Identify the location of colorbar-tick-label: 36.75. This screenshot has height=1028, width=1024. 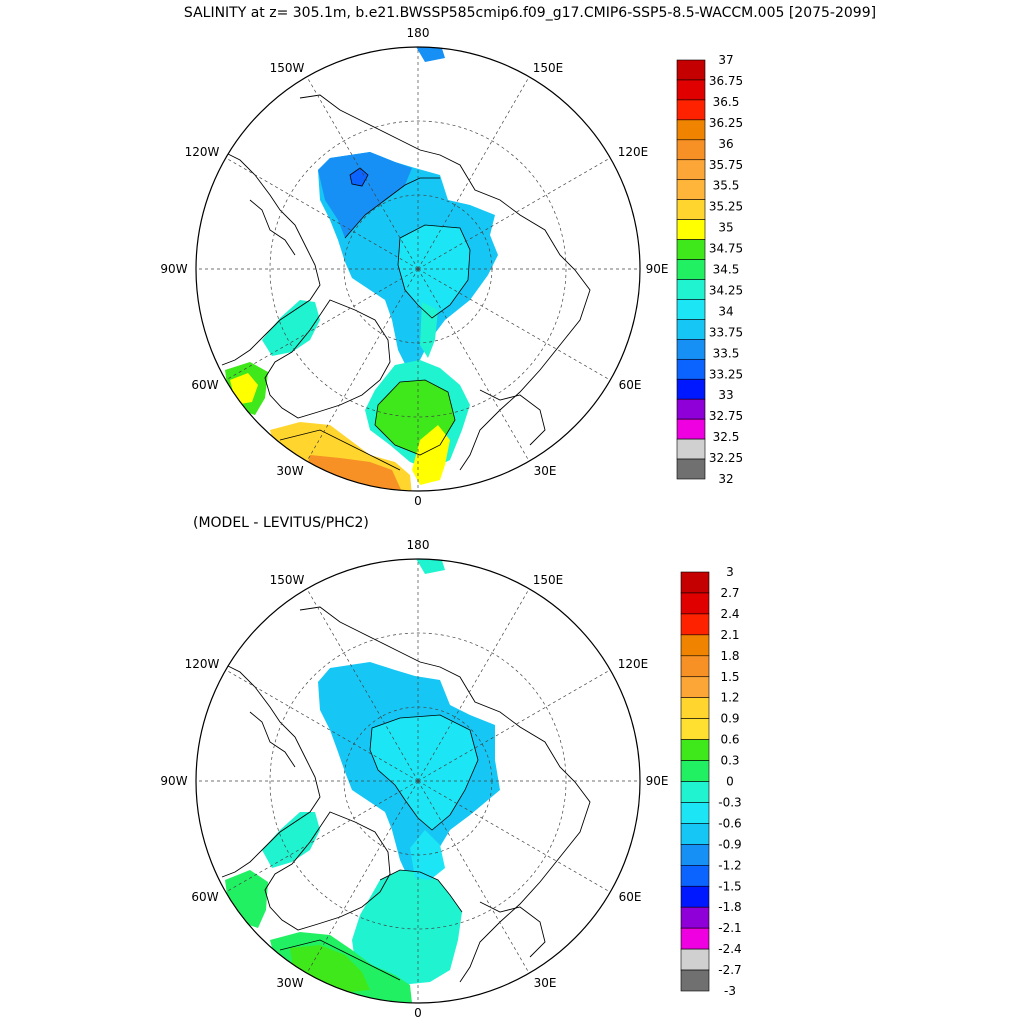
(726, 81).